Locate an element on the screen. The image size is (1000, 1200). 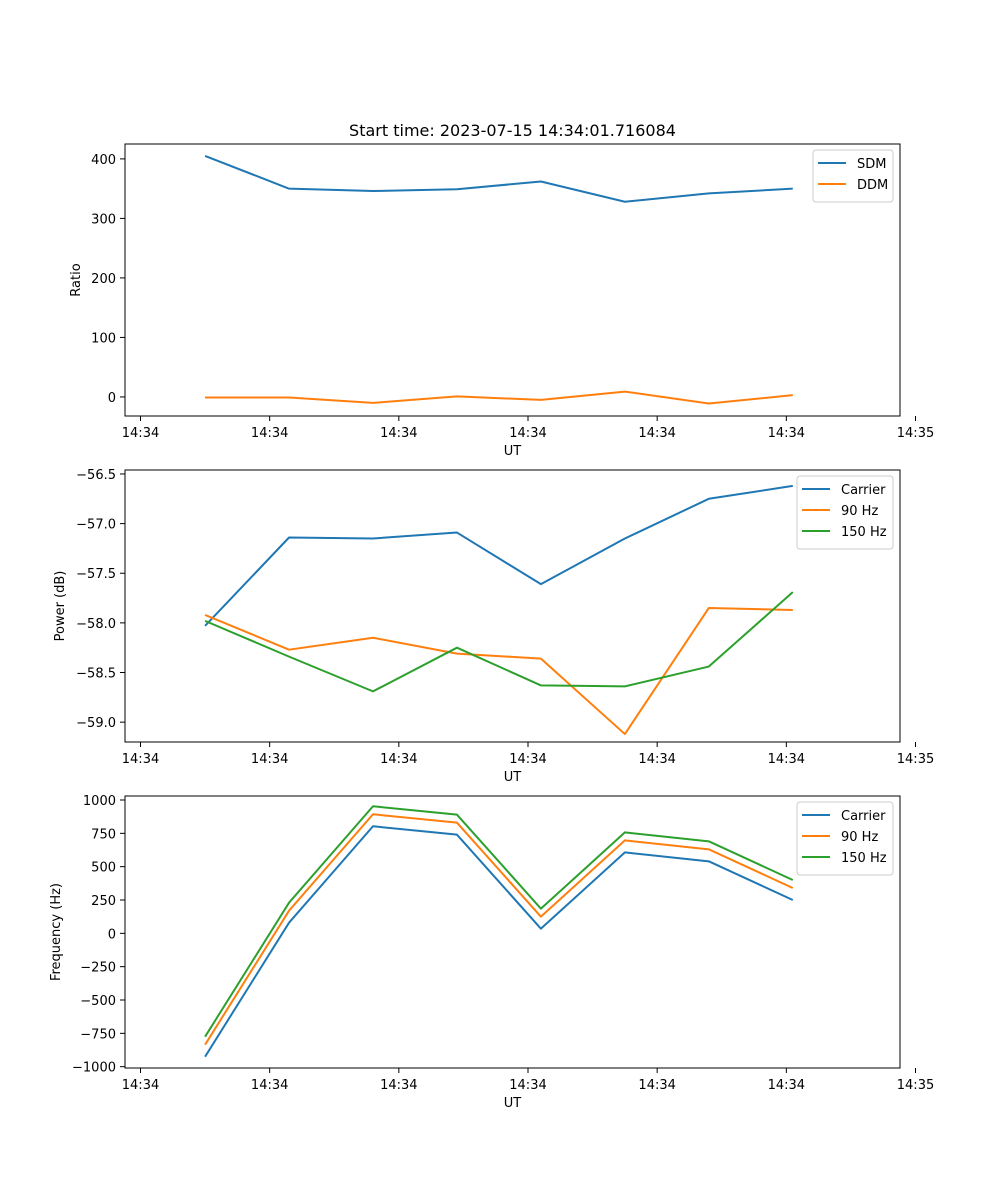
legend: SDM DDM is located at coordinates (853, 176).